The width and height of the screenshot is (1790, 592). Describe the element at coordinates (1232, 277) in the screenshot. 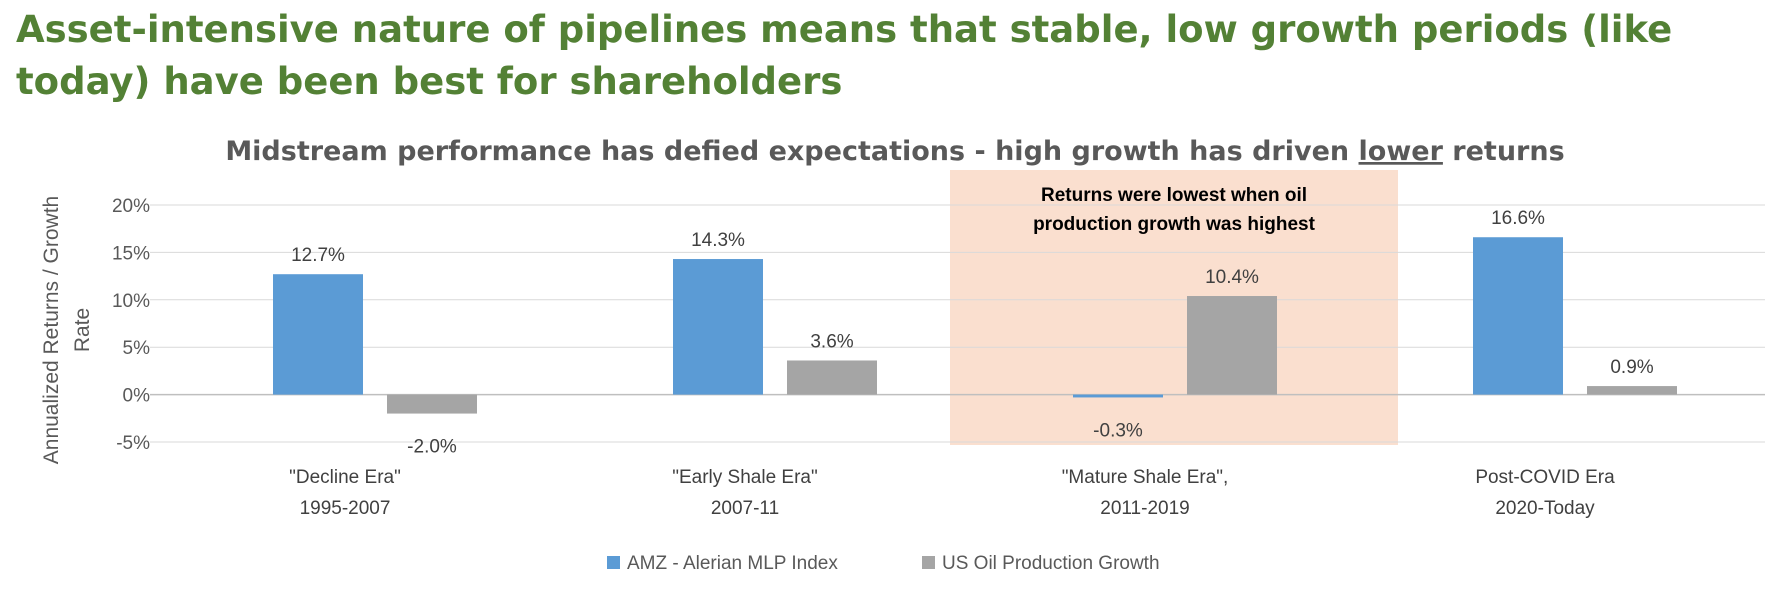

I see `data-label: 10.4%` at that location.